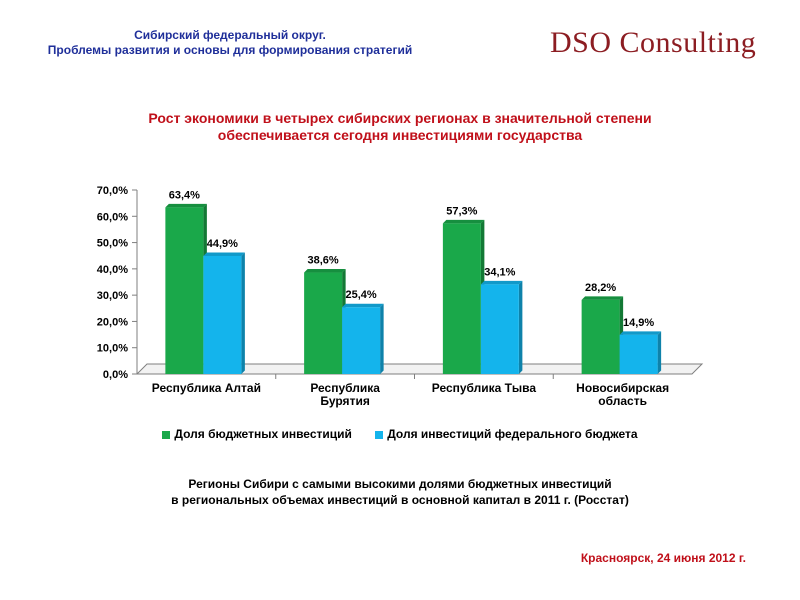 Image resolution: width=800 pixels, height=600 pixels. I want to click on y-tick-label: 20,0%, so click(112, 322).